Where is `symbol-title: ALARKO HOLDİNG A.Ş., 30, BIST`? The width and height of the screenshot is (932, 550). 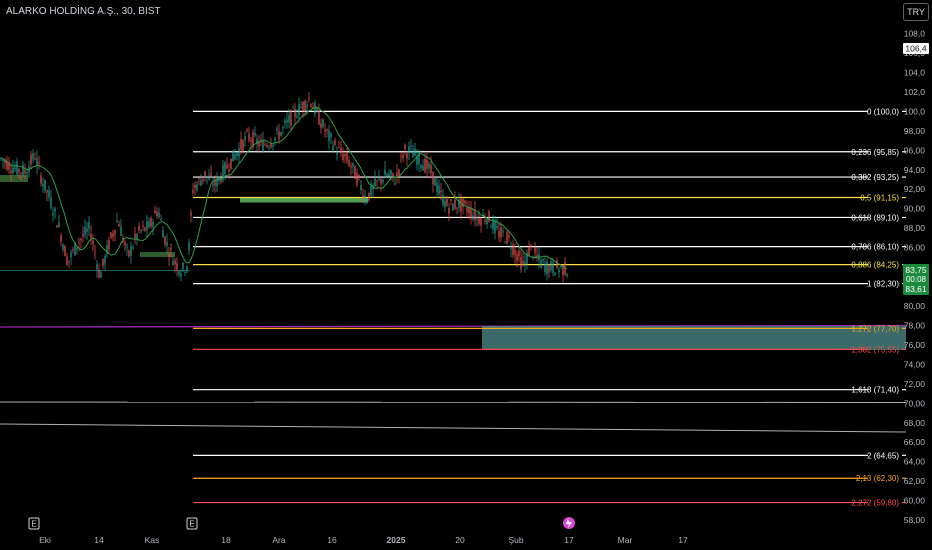
symbol-title: ALARKO HOLDİNG A.Ş., 30, BIST is located at coordinates (83, 11).